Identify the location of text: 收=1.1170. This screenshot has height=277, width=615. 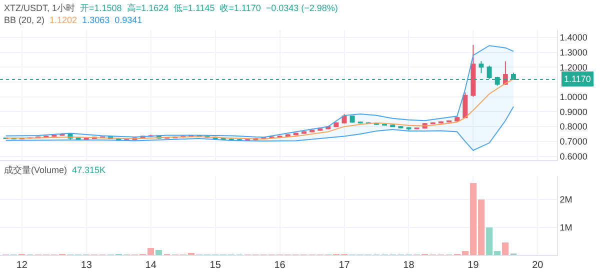
(240, 8).